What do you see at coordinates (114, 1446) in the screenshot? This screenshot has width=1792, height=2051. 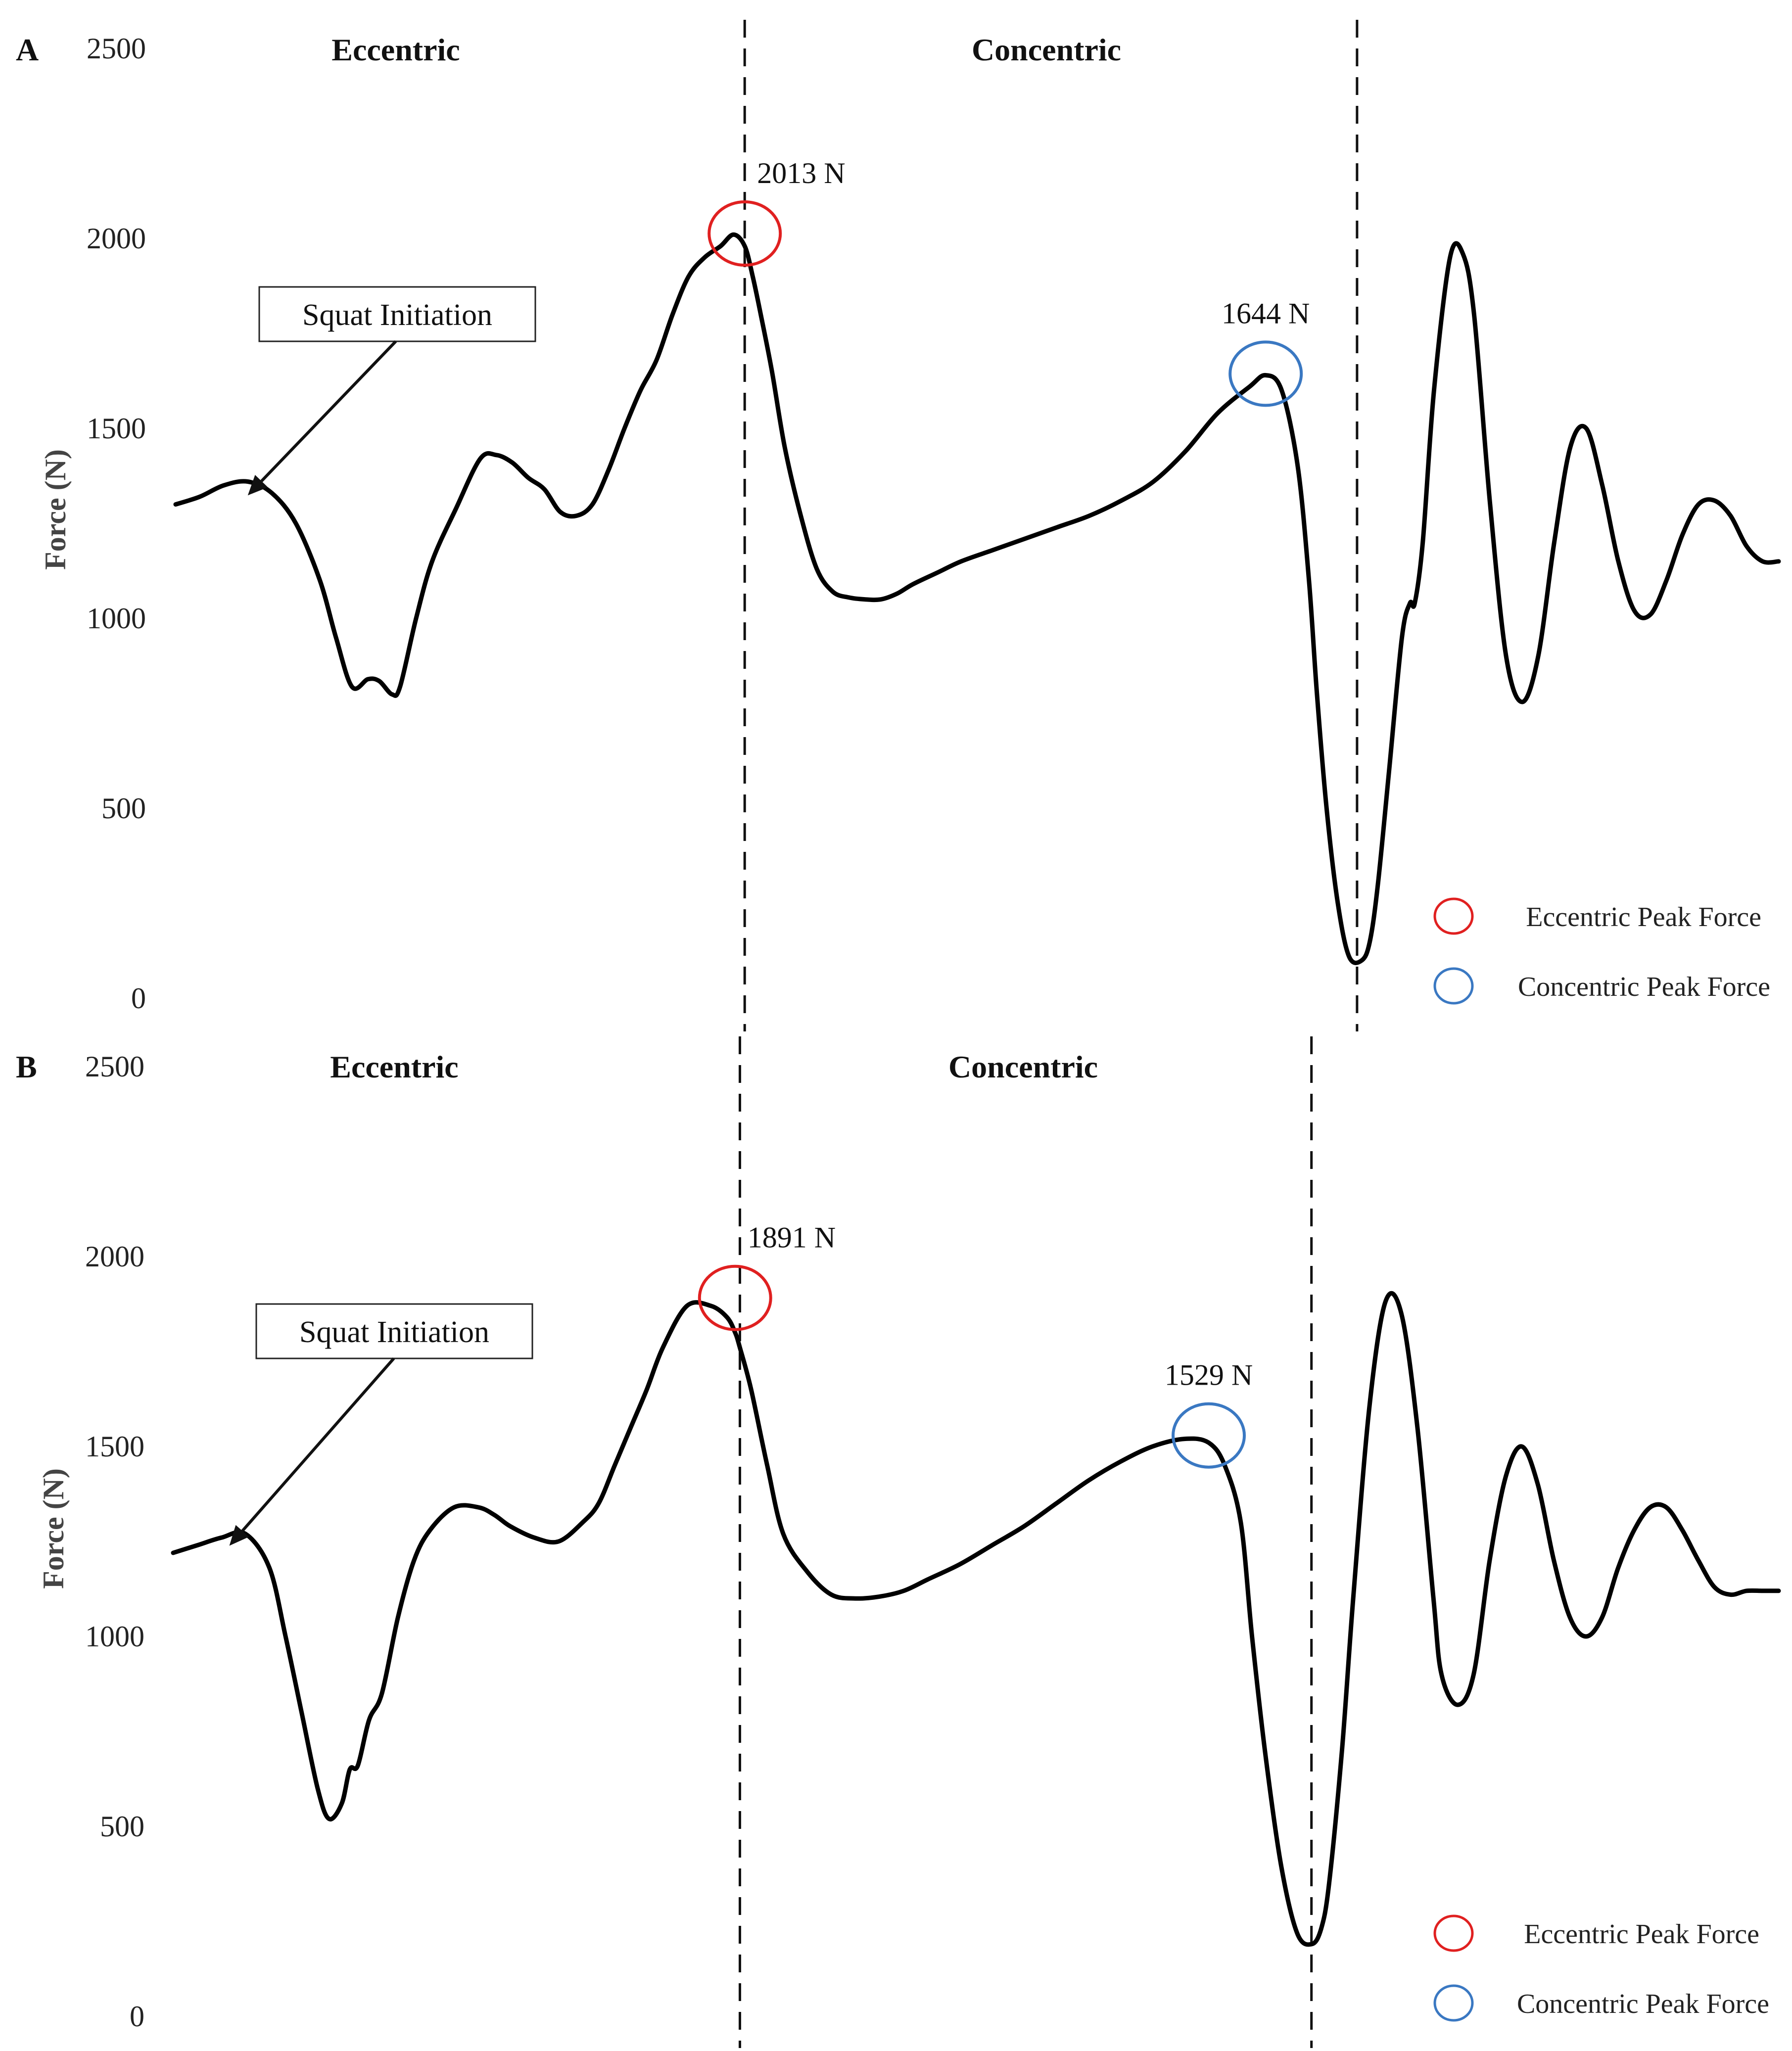 I see `y-tick-1500-b: 1500` at bounding box center [114, 1446].